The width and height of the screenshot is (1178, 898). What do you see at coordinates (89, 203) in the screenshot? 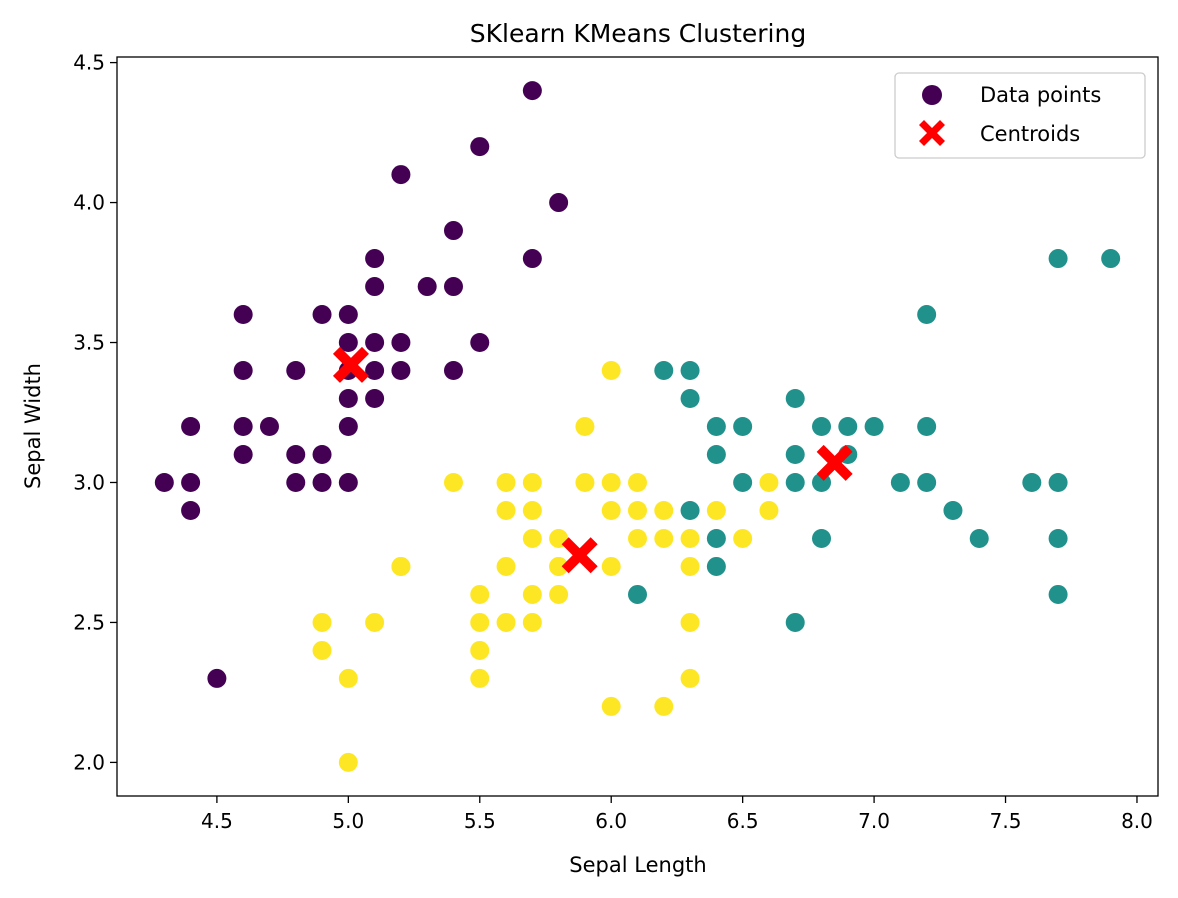
I see `y-tick-label: 4.0` at bounding box center [89, 203].